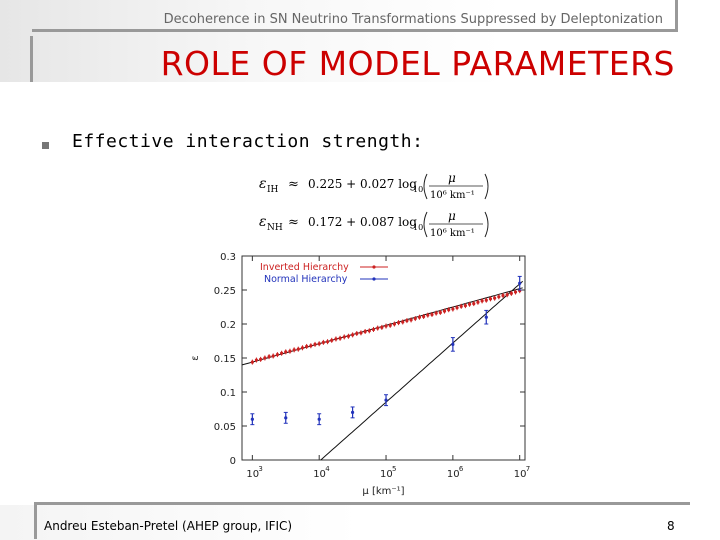 Image resolution: width=720 pixels, height=540 pixels. I want to click on x-tick-label-exponent: 6, so click(461, 469).